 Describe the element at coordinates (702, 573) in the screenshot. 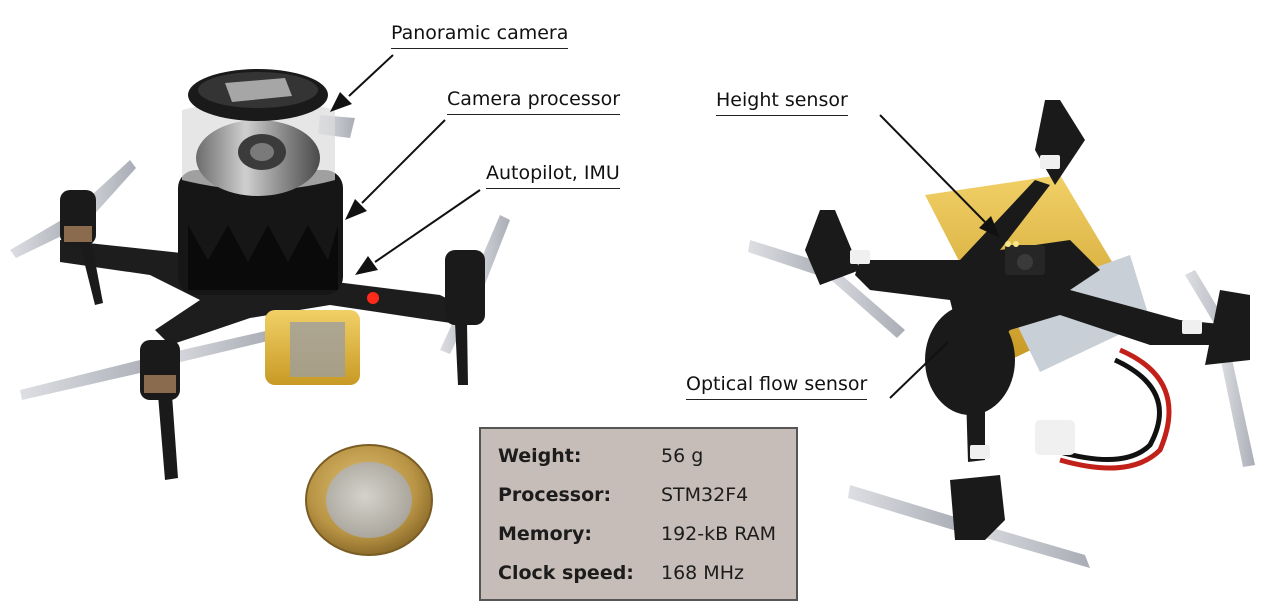

I see `spec-value: 168 MHz` at that location.